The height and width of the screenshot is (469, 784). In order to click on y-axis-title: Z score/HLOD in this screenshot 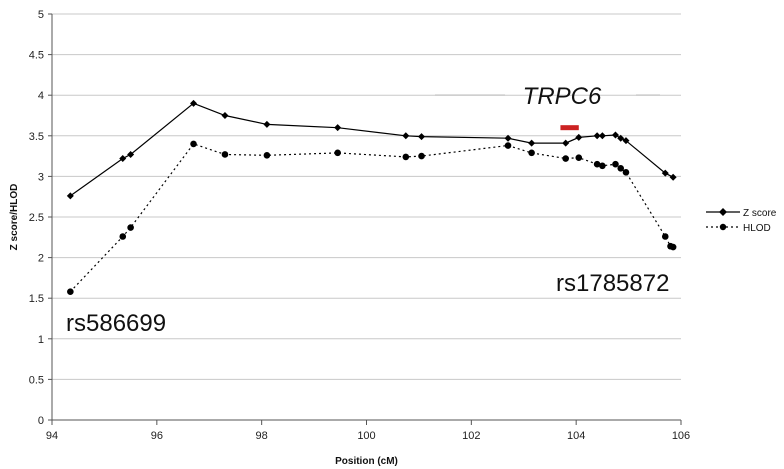, I will do `click(14, 217)`.